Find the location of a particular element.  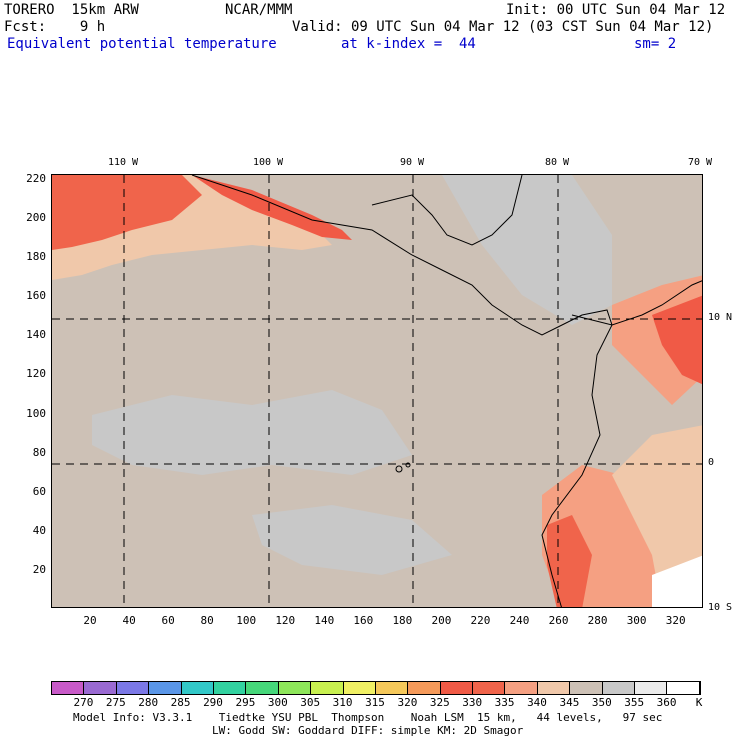

hot-region-coast is located at coordinates (272, 207).